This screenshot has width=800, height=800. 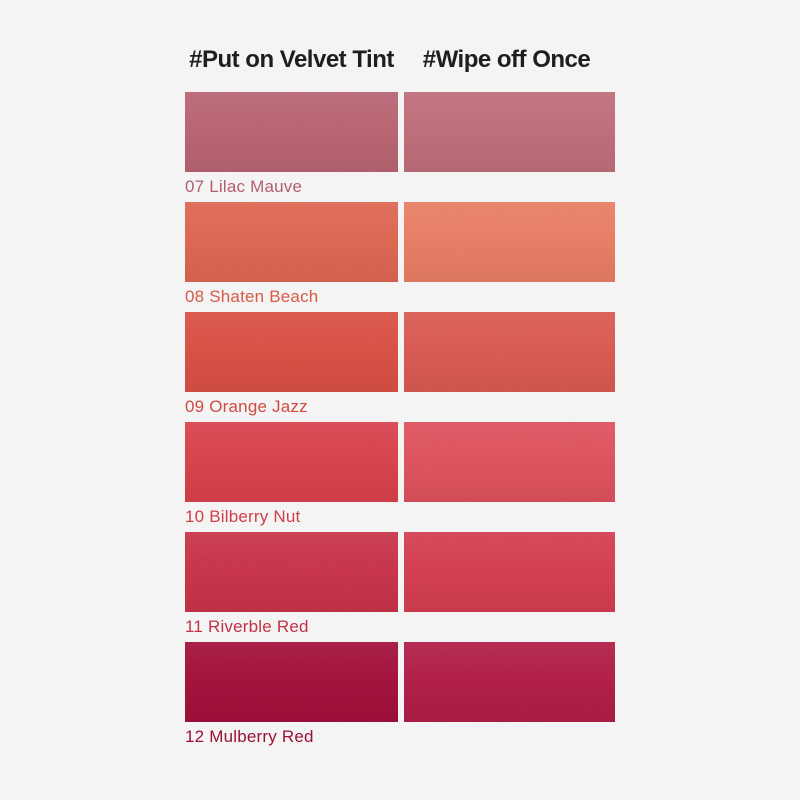 What do you see at coordinates (247, 626) in the screenshot?
I see `shade-label: 11 Riverble Red` at bounding box center [247, 626].